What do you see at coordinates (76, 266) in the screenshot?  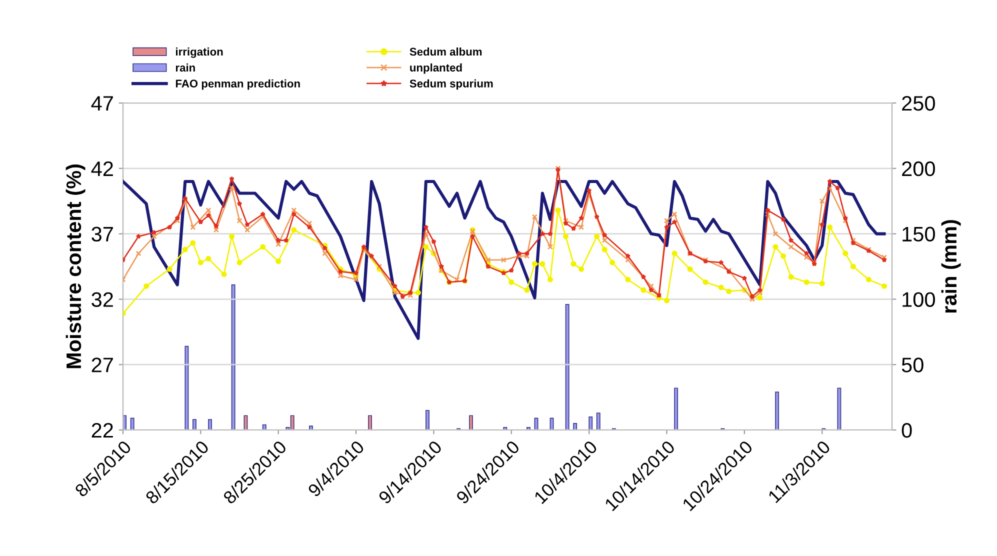 I see `y-axis-title: Moisture content (%)` at bounding box center [76, 266].